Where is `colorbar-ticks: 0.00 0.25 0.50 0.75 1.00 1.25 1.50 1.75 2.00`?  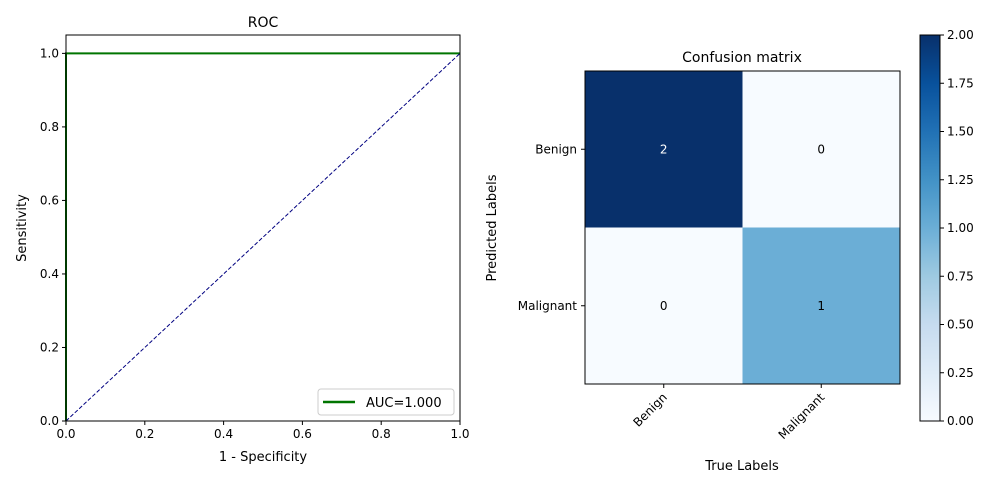
colorbar-ticks: 0.00 0.25 0.50 0.75 1.00 1.25 1.50 1.75 2.00 is located at coordinates (957, 228).